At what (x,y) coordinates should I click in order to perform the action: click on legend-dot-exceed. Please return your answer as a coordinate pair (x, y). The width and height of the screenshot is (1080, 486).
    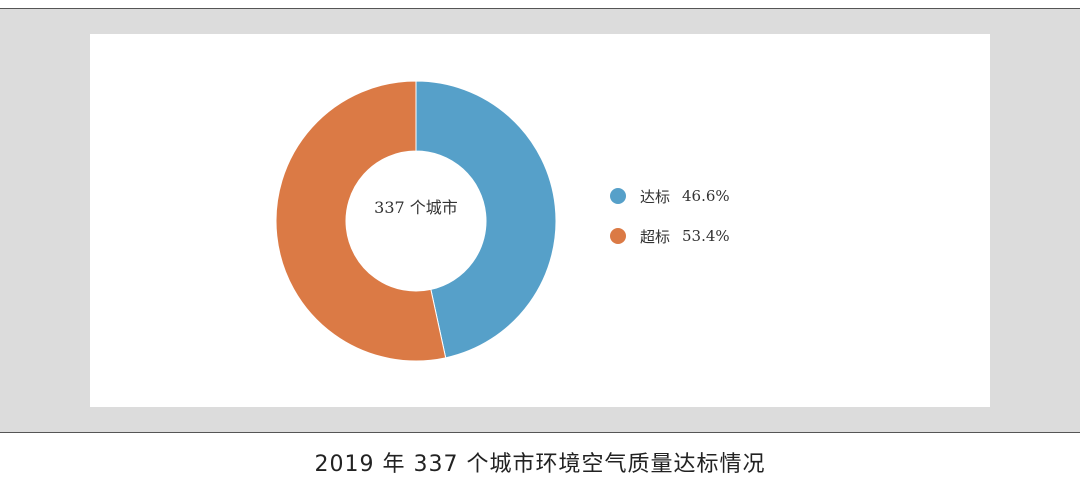
    Looking at the image, I should click on (618, 236).